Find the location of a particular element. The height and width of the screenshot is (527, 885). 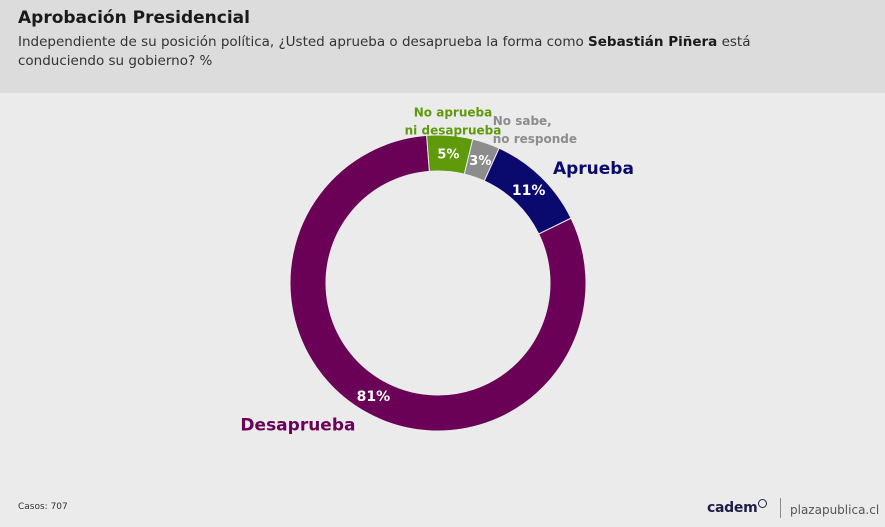

cadem-logo: cadem is located at coordinates (732, 508).